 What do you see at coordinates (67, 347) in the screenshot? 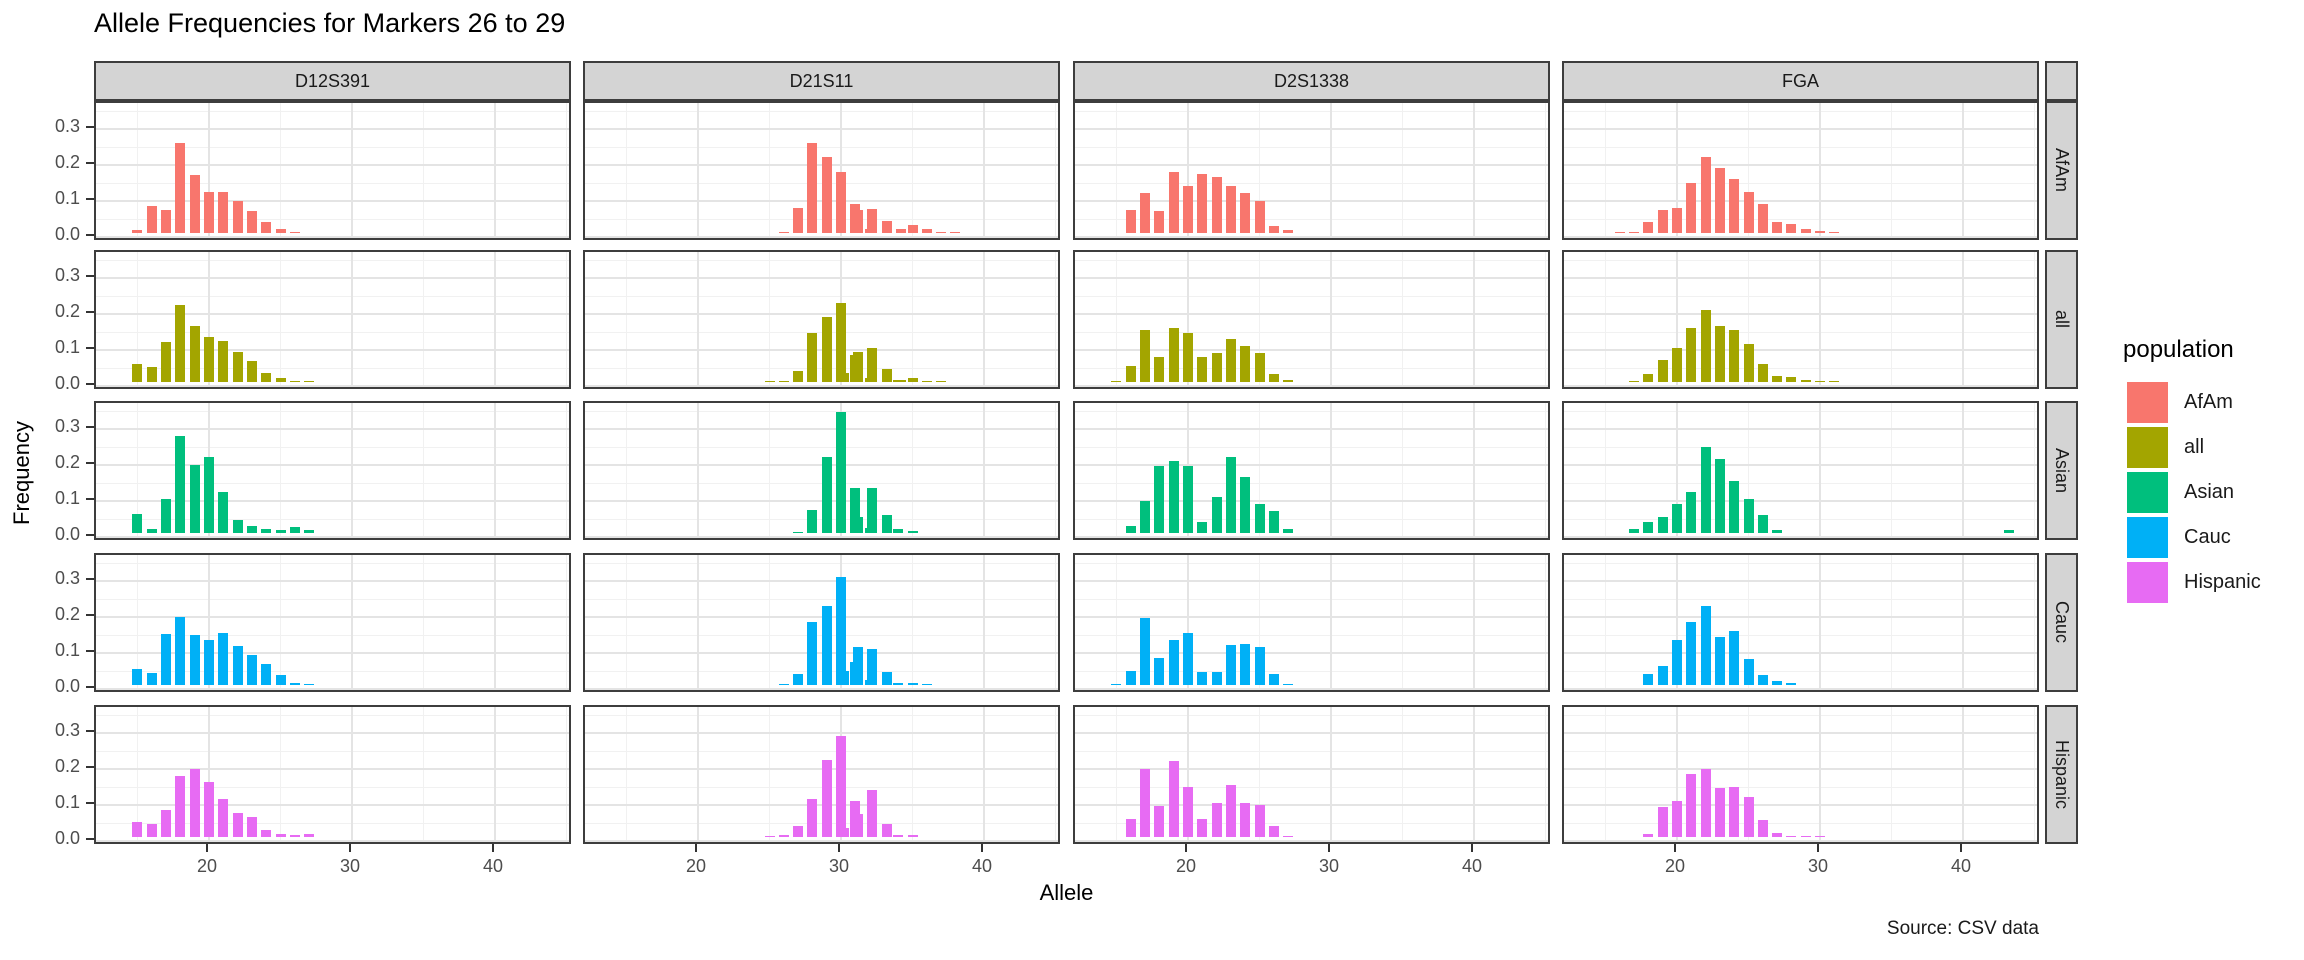
I see `y-axis-tick-label: 0.1` at bounding box center [67, 347].